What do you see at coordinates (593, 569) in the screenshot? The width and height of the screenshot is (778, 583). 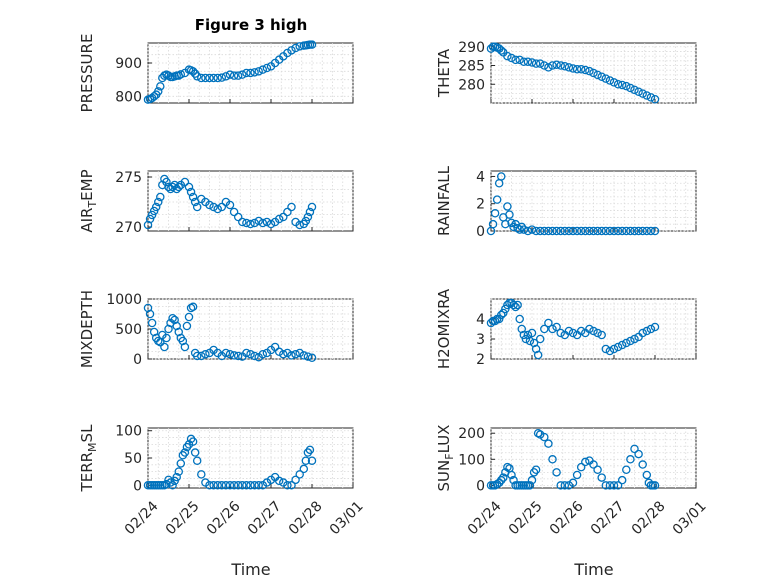 I see `x-axis-label-right: Time` at bounding box center [593, 569].